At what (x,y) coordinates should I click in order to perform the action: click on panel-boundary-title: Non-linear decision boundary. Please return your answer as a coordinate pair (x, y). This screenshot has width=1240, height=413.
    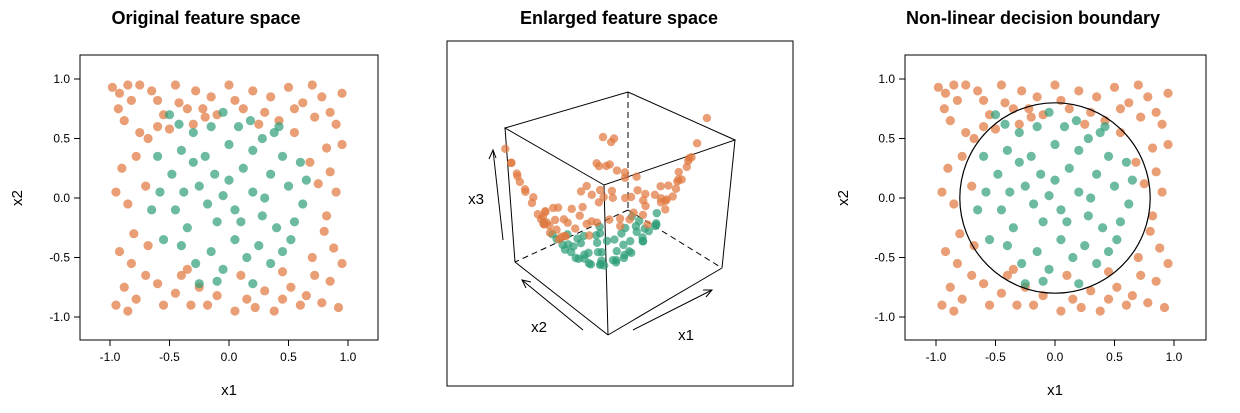
    Looking at the image, I should click on (1033, 18).